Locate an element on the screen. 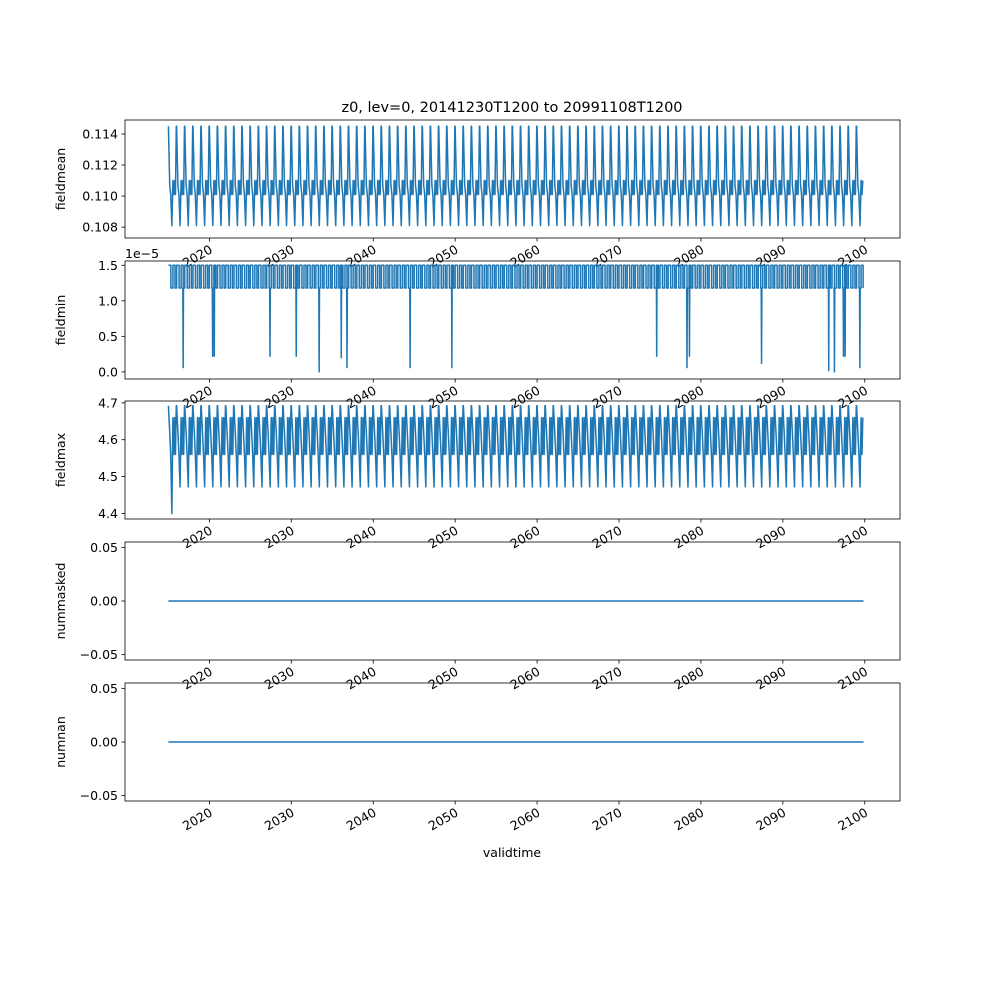 The width and height of the screenshot is (1000, 1000). y-tick-label: 4.4 is located at coordinates (108, 513).